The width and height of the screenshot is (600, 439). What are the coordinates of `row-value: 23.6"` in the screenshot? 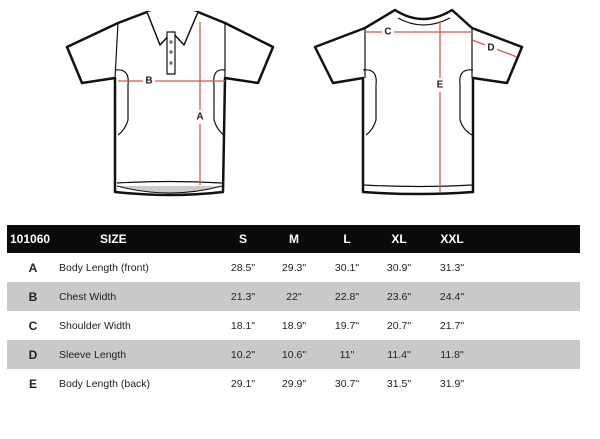 It's located at (399, 296).